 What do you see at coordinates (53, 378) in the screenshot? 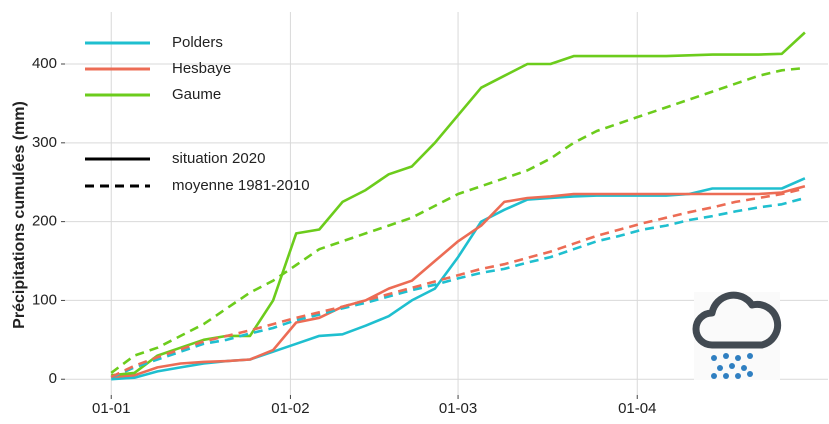
I see `y-tick-label: 0` at bounding box center [53, 378].